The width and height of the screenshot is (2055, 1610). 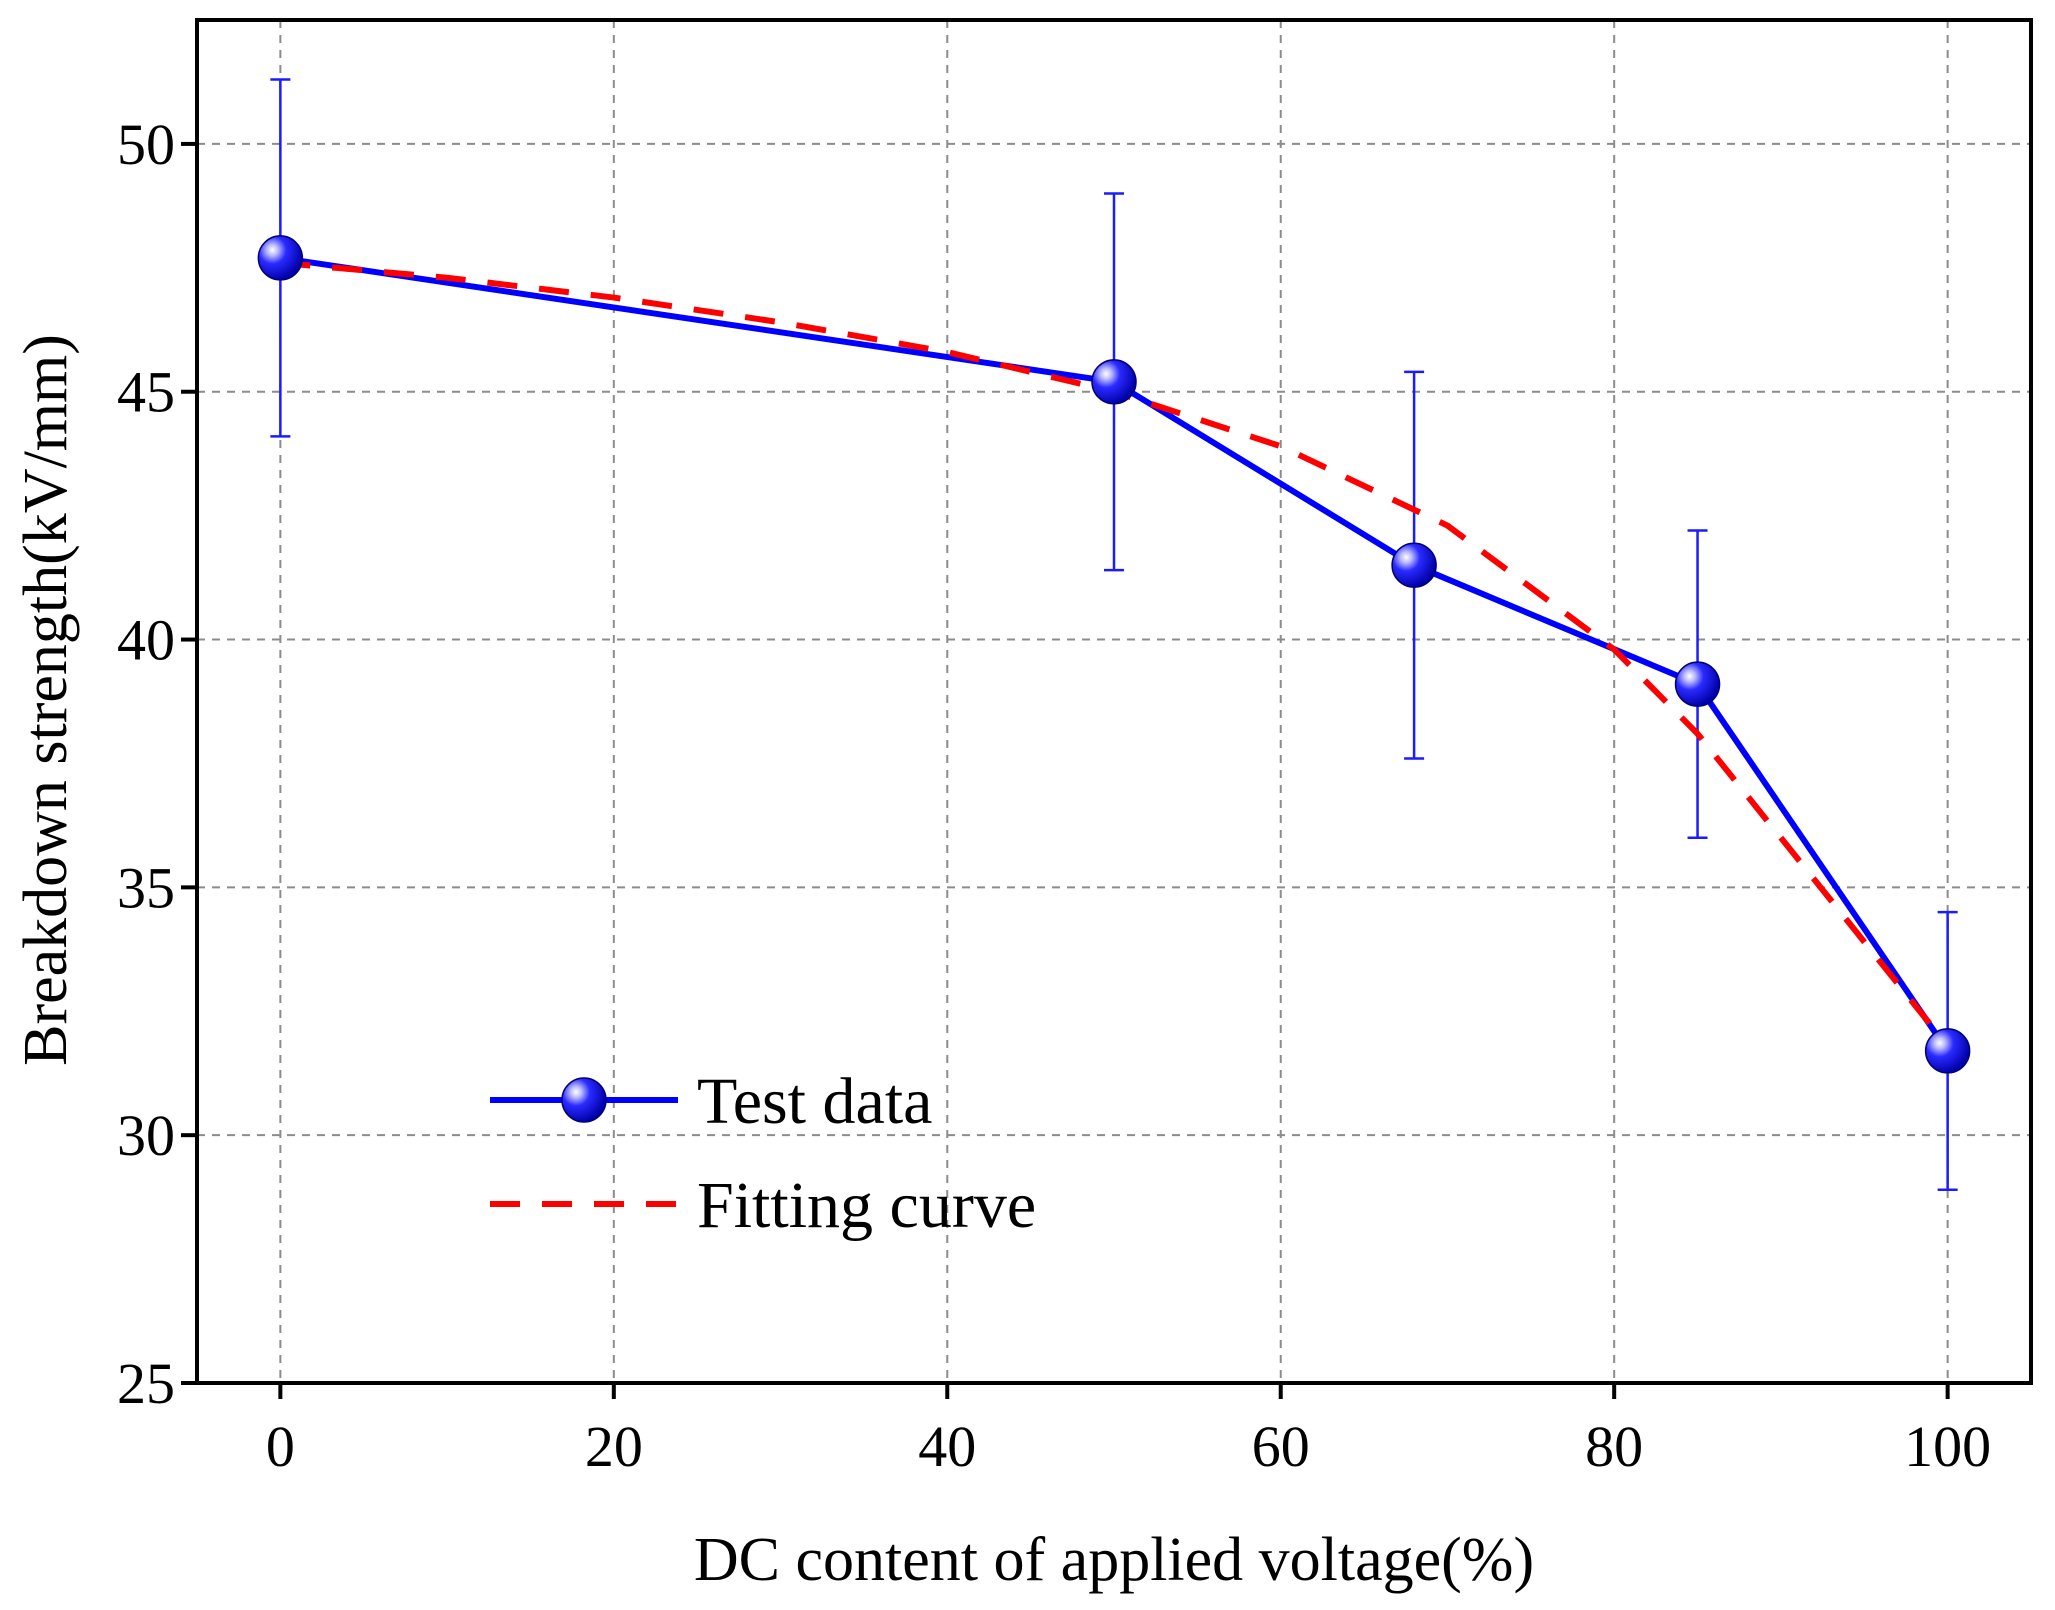 I want to click on x-tick-label: 0, so click(x=280, y=1446).